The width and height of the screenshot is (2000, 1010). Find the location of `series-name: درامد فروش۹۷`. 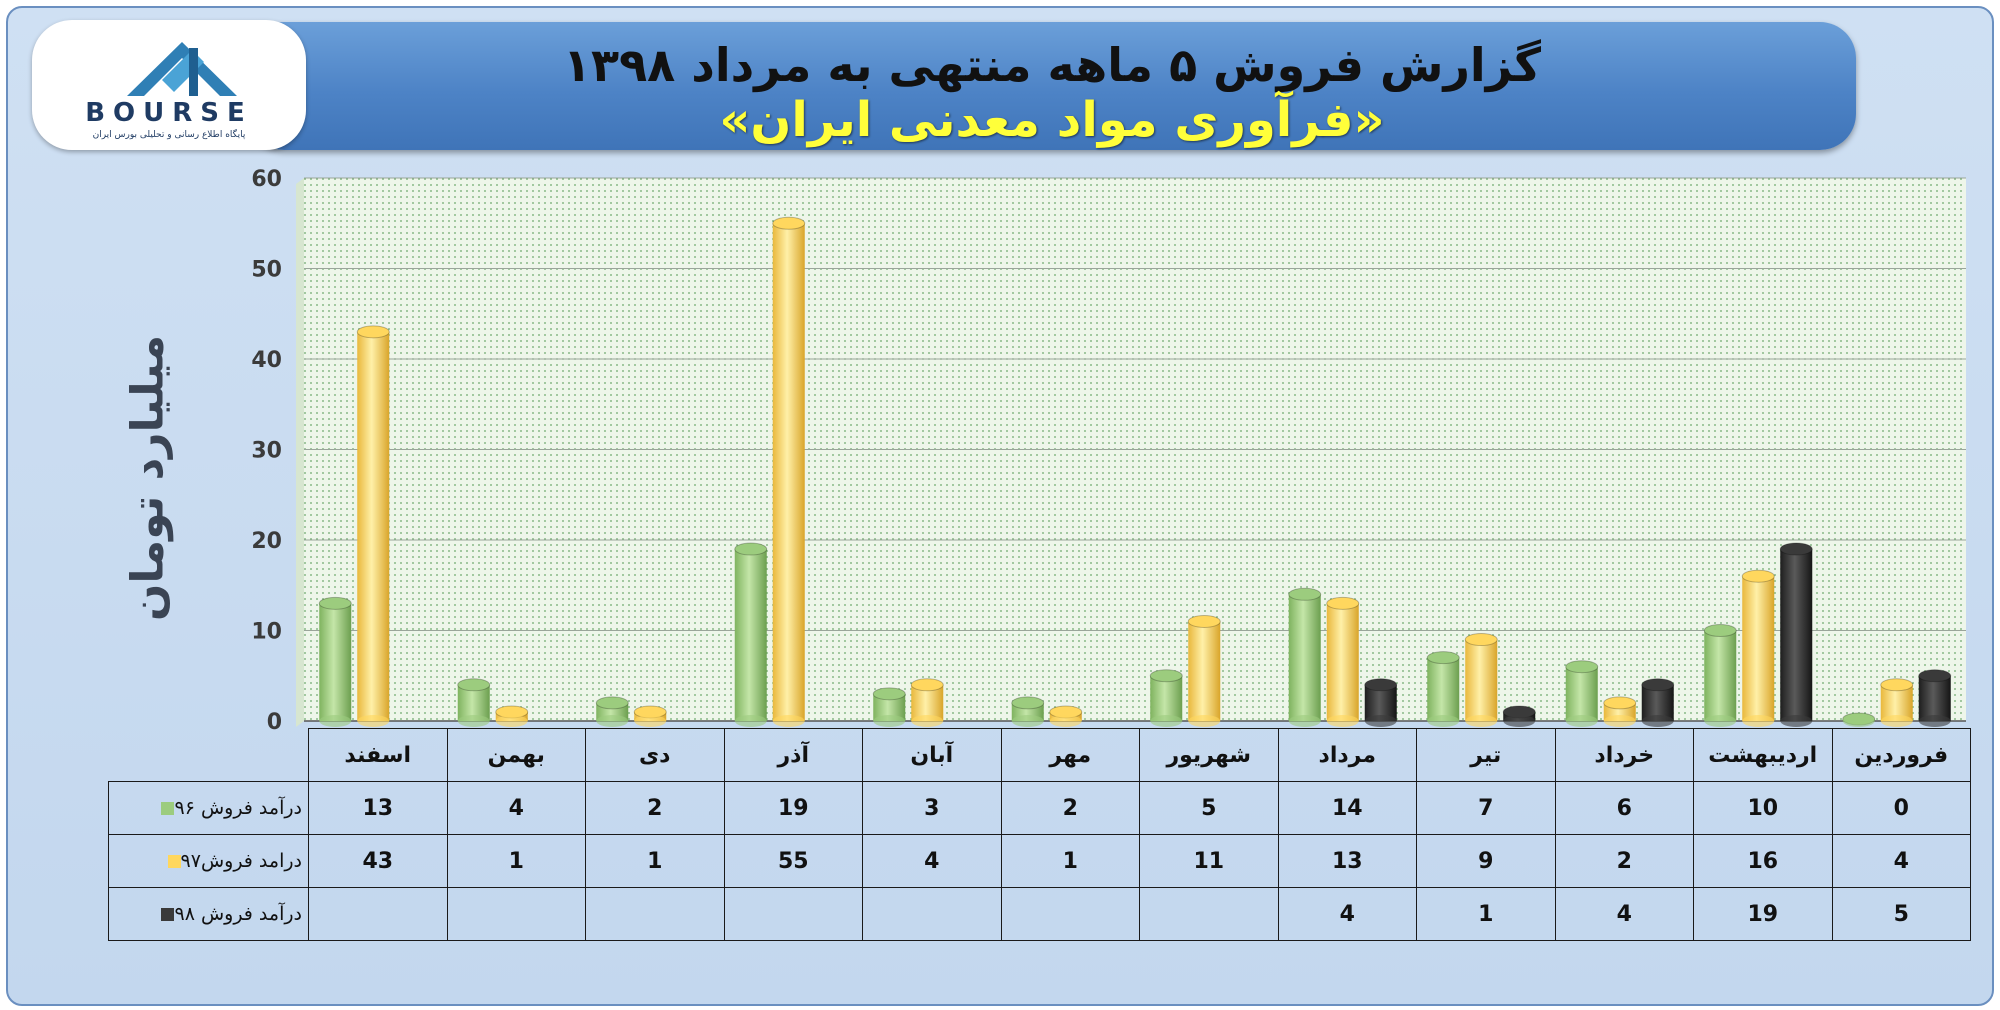

series-name: درامد فروش۹۷ is located at coordinates (241, 861).